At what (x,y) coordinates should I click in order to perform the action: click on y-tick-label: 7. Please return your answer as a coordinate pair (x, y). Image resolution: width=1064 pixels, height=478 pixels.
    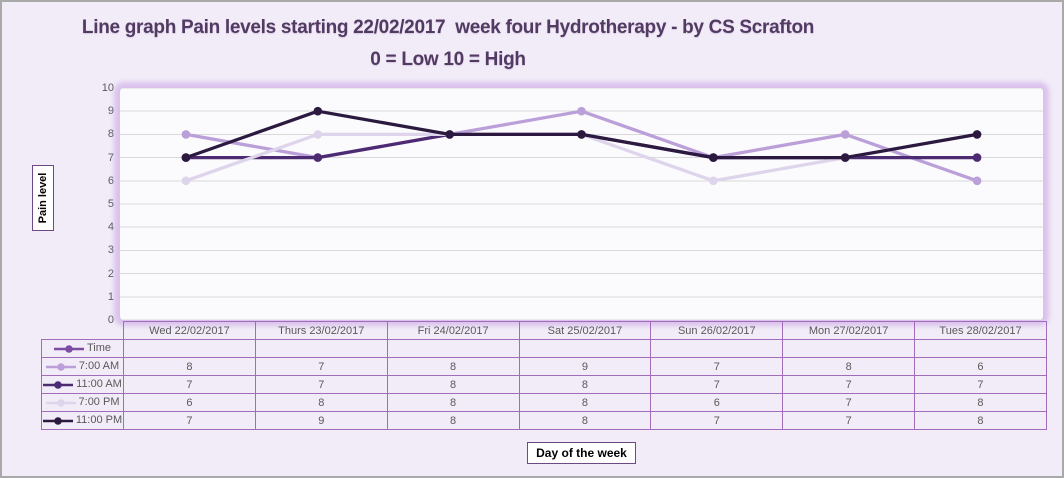
    Looking at the image, I should click on (110, 157).